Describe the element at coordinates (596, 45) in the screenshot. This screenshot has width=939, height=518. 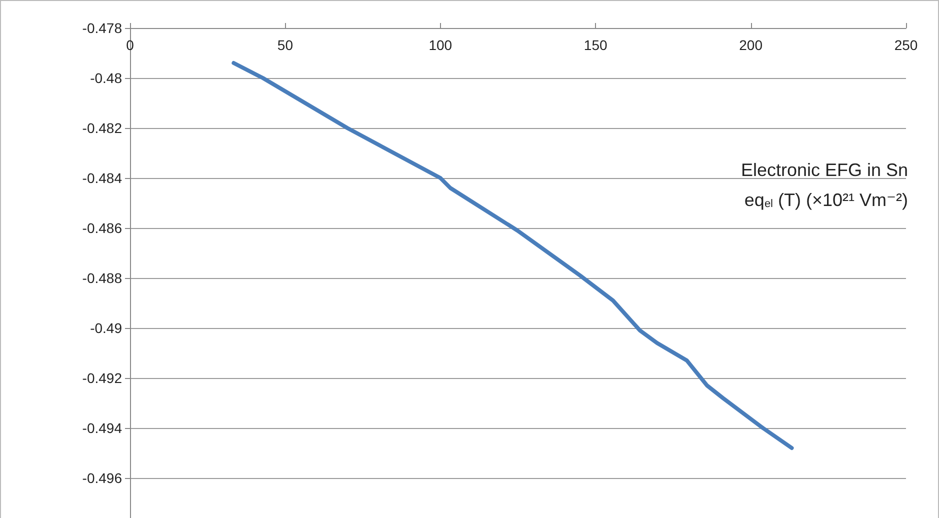
I see `x-tick-label: 150` at that location.